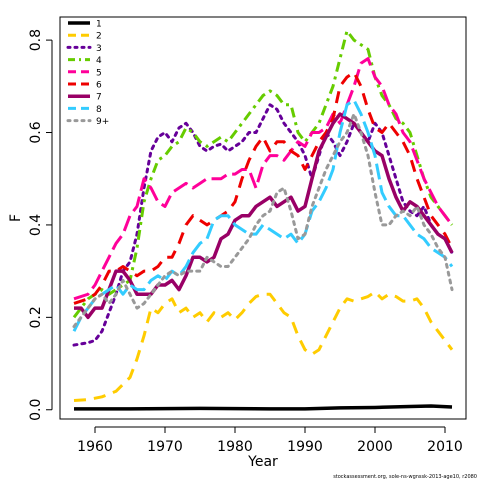  Describe the element at coordinates (36, 410) in the screenshot. I see `y-tick-label: 0.0` at that location.